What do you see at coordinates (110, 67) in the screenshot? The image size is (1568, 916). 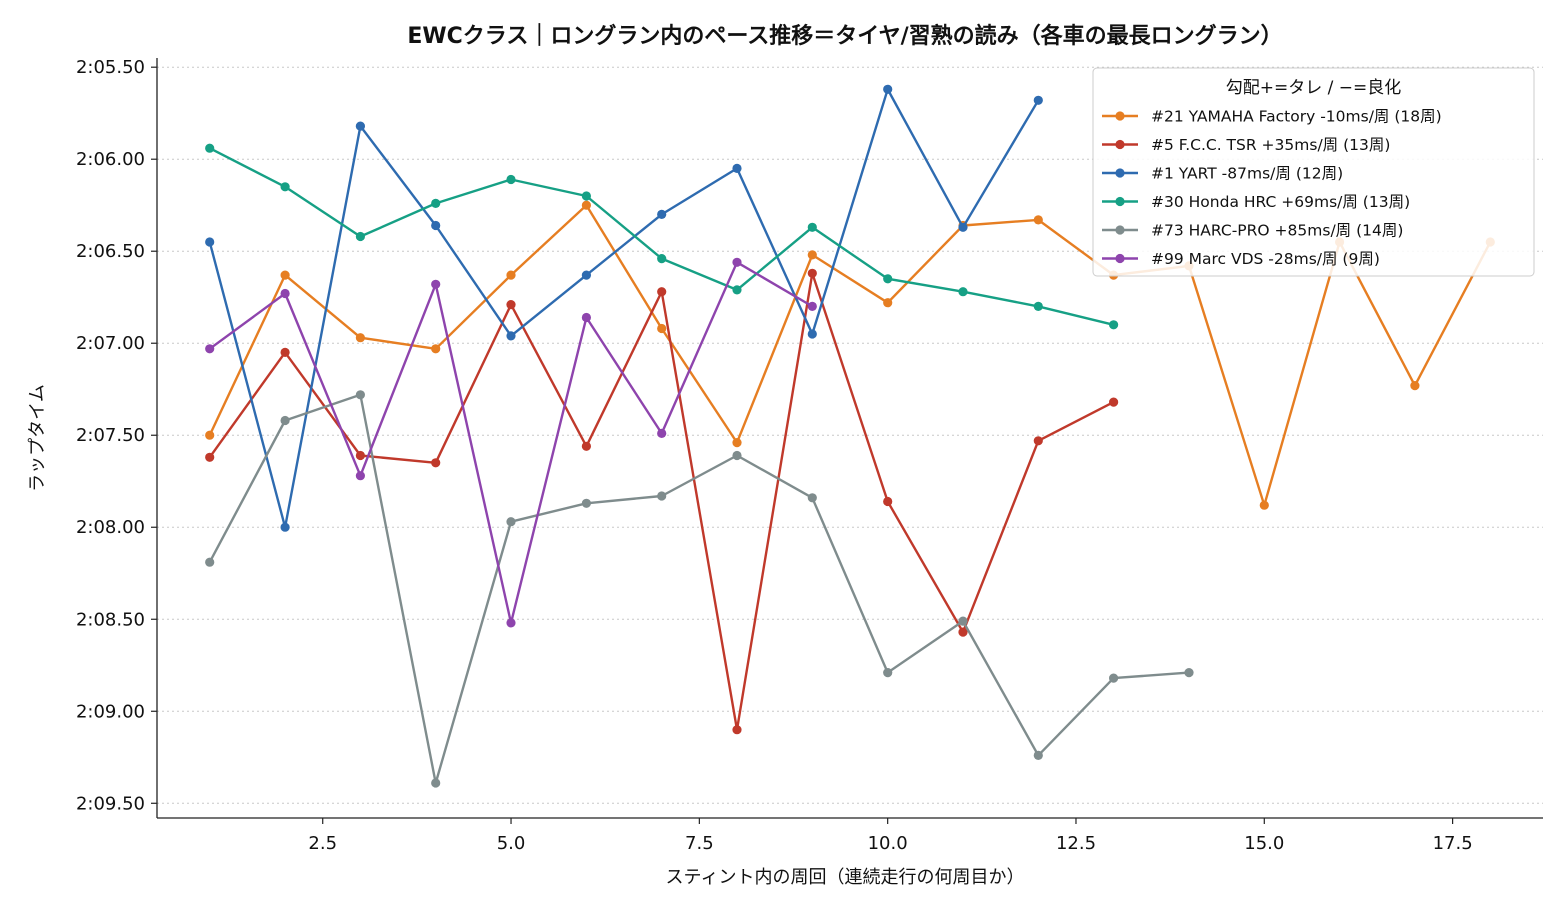 I see `y-tick-label: 2:05.50` at bounding box center [110, 67].